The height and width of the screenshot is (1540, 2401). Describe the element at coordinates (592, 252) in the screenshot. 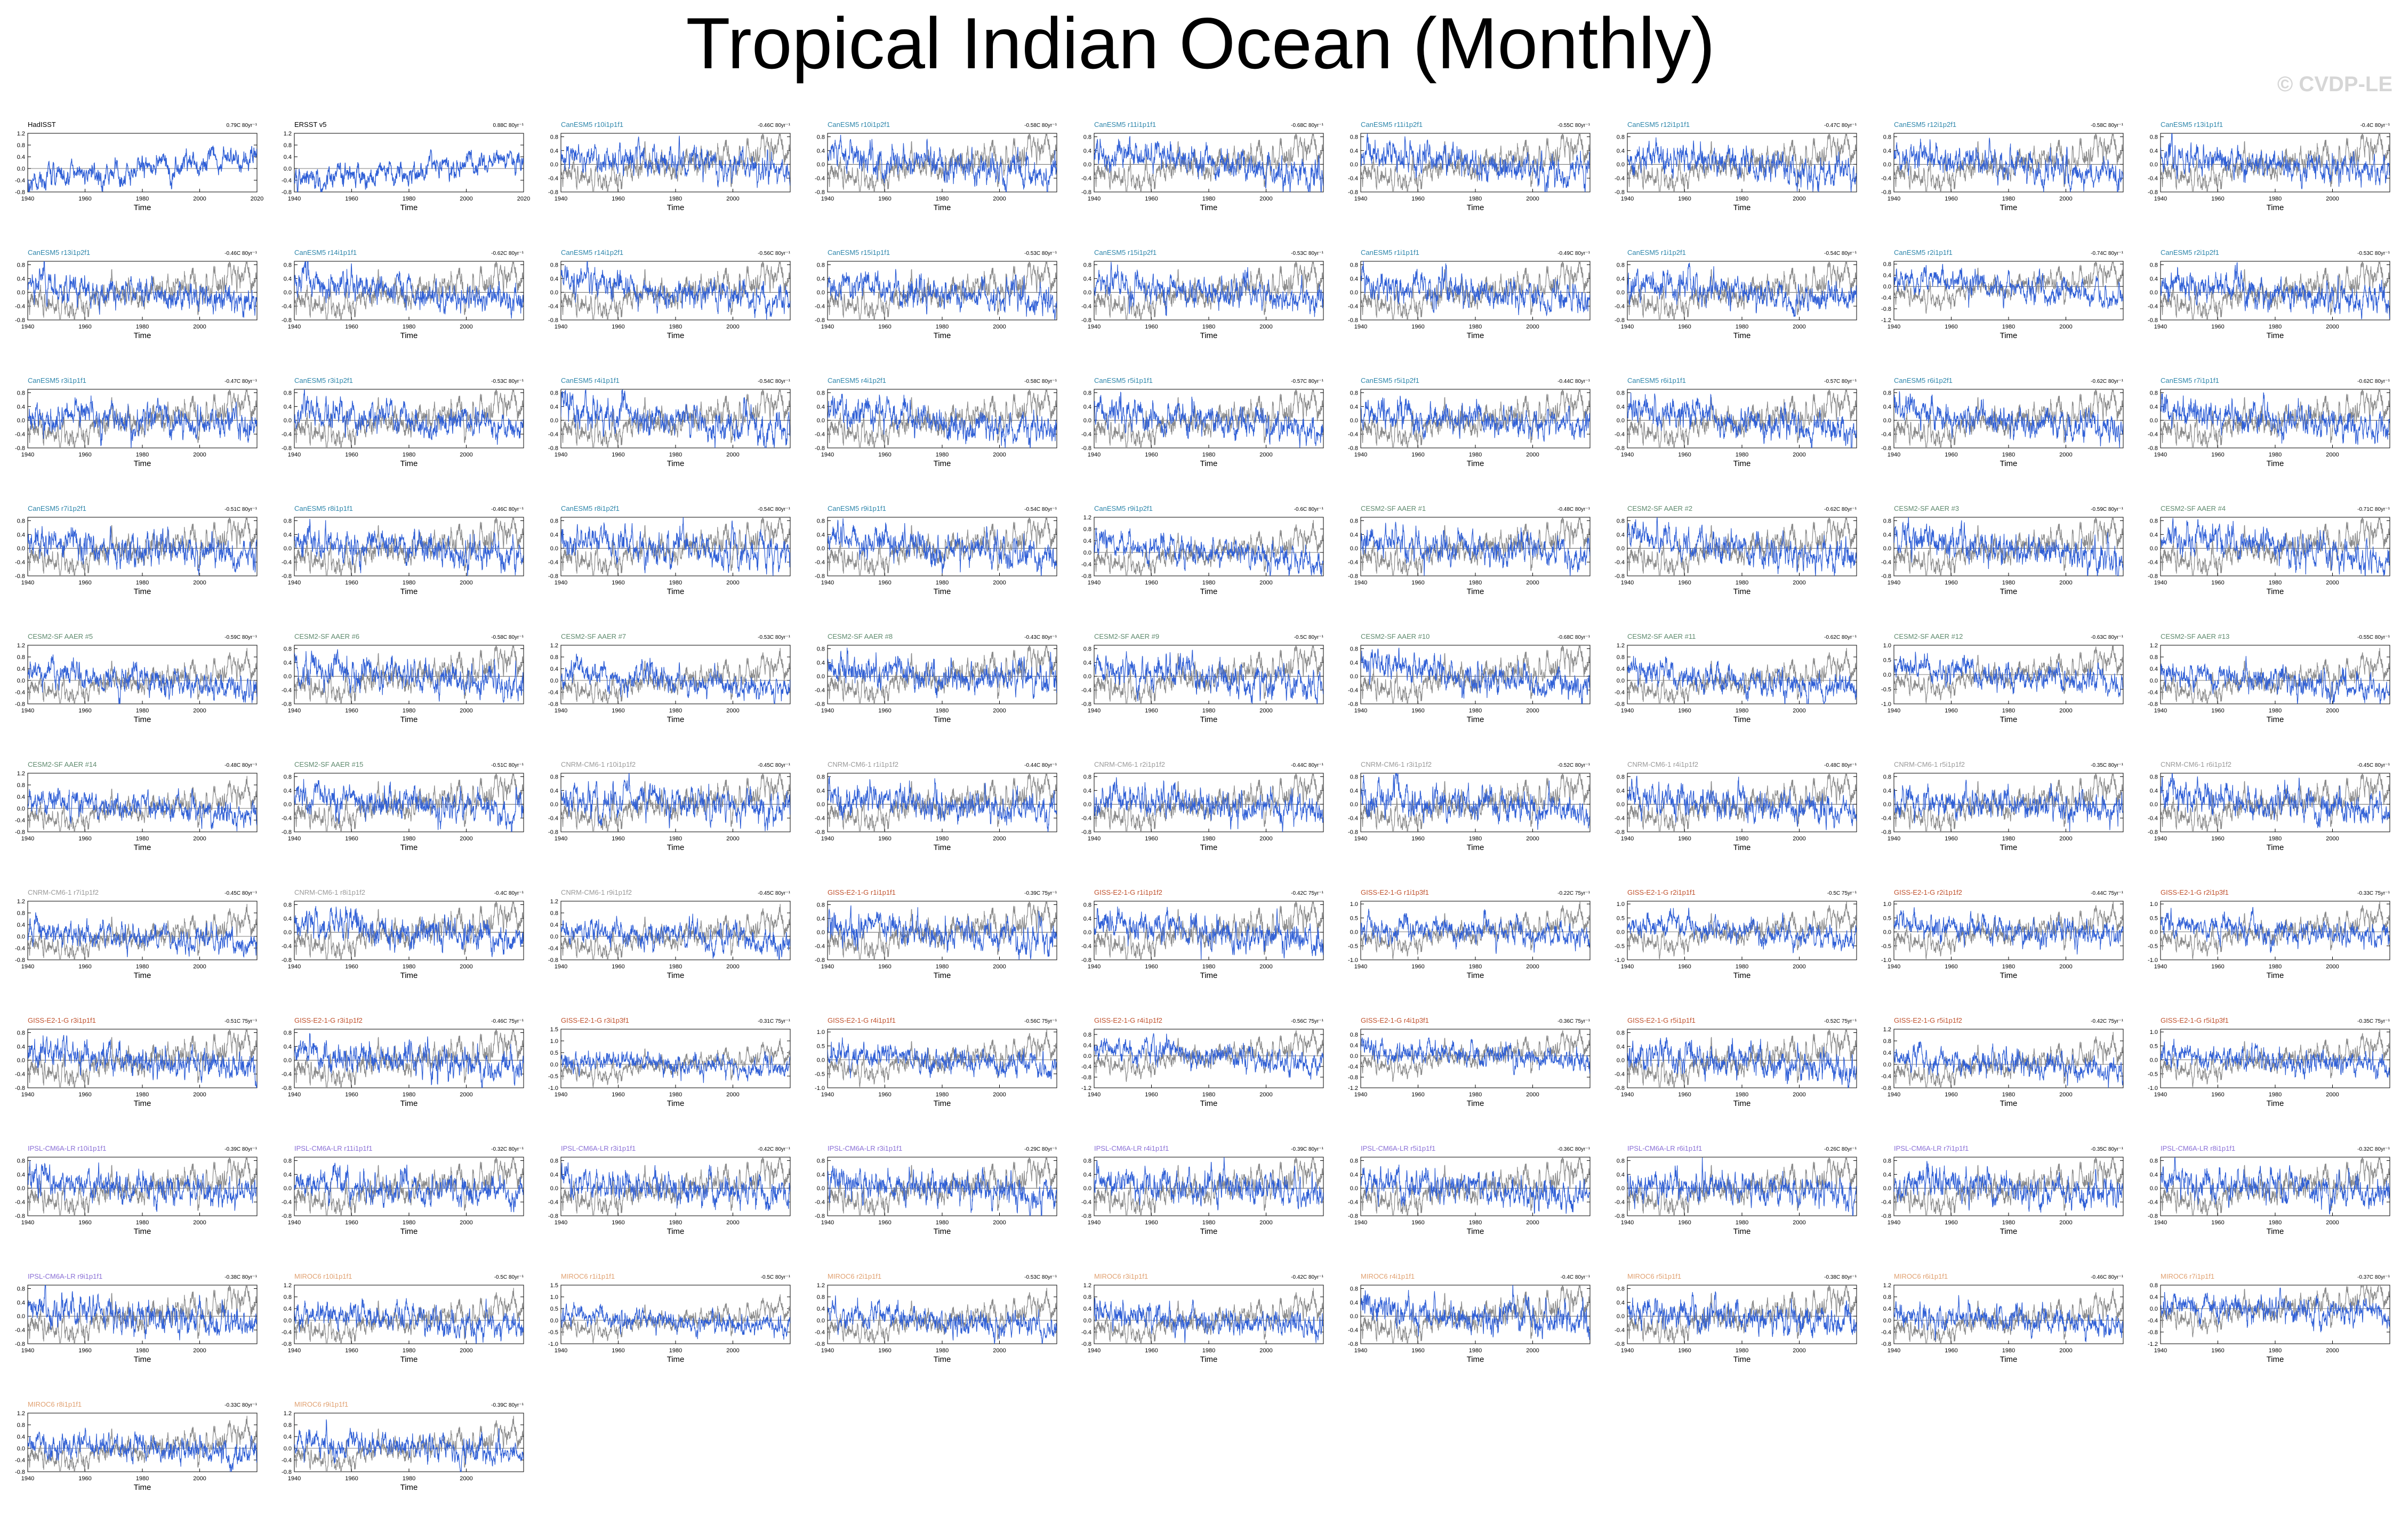

I see `panel-title: CanESM5 r14i1p2f1` at that location.